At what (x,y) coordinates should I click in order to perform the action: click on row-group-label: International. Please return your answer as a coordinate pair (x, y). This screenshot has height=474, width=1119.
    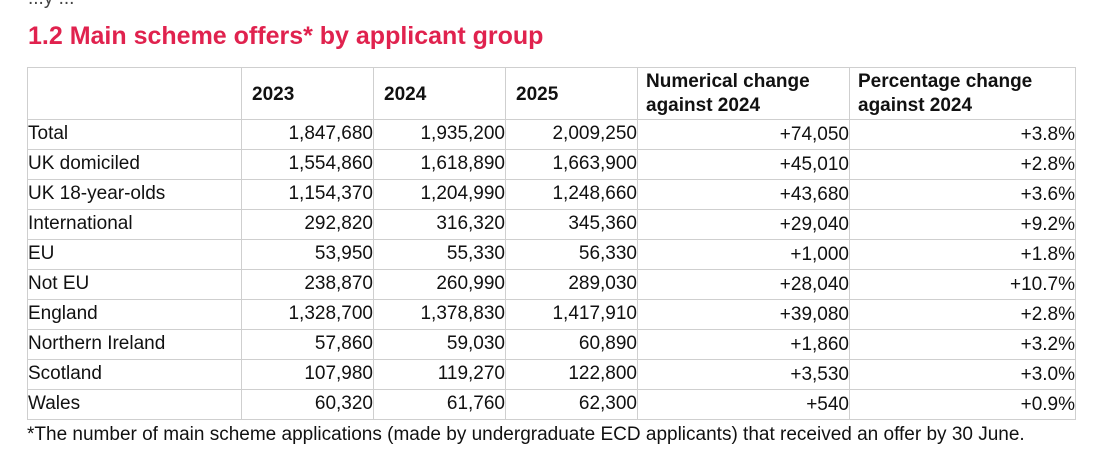
    Looking at the image, I should click on (134, 224).